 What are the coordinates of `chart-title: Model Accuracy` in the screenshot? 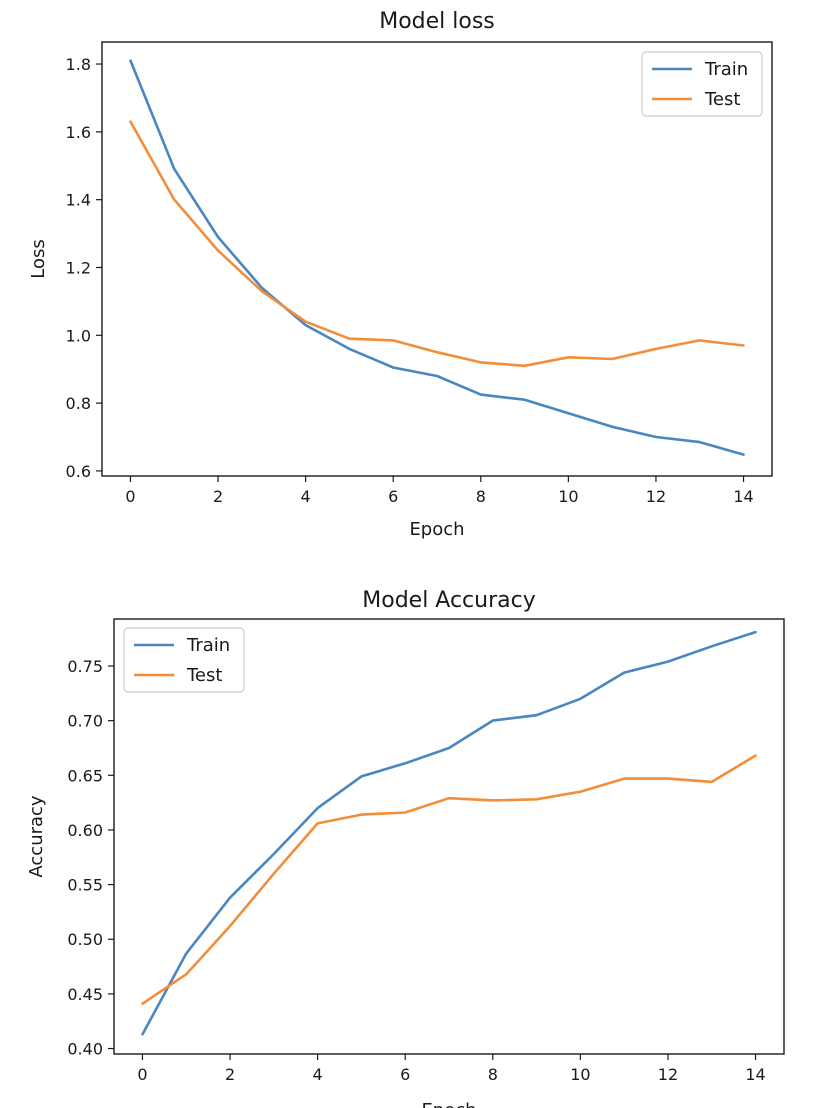 It's located at (449, 600).